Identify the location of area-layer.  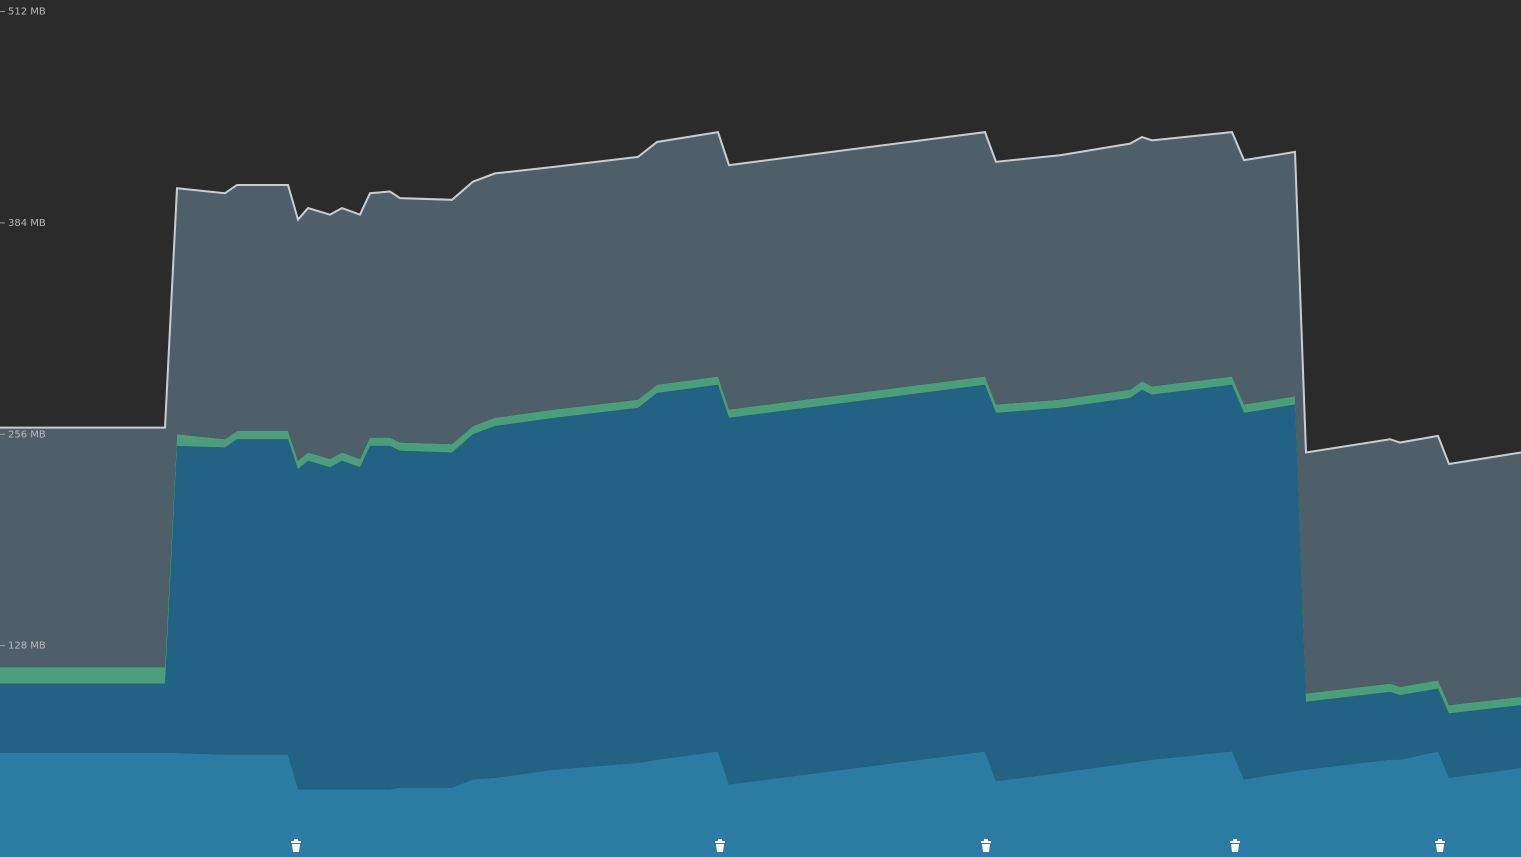
(760, 804).